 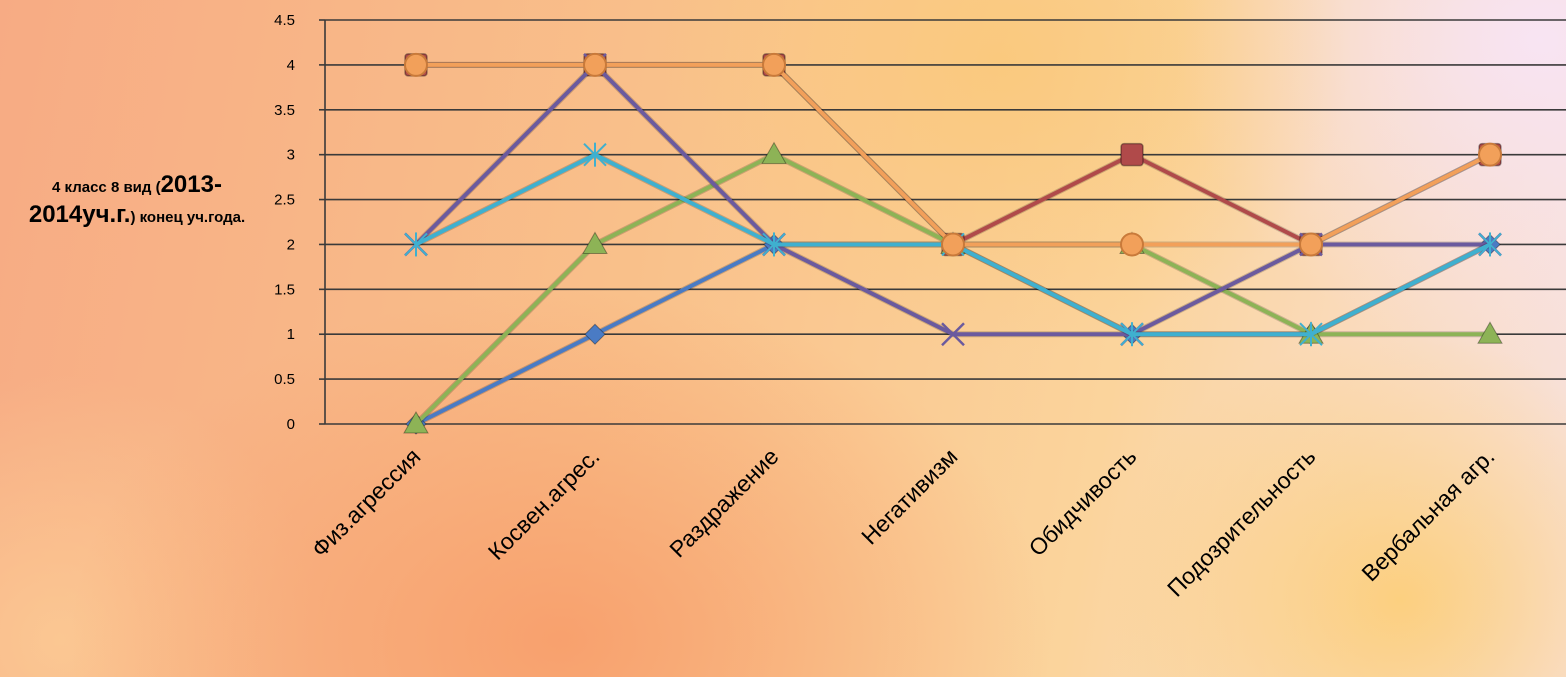 I want to click on y-tick-labels: 0 0.5 1 1.5 2 2.5 3 3.5 4 4.5, so click(x=284, y=222).